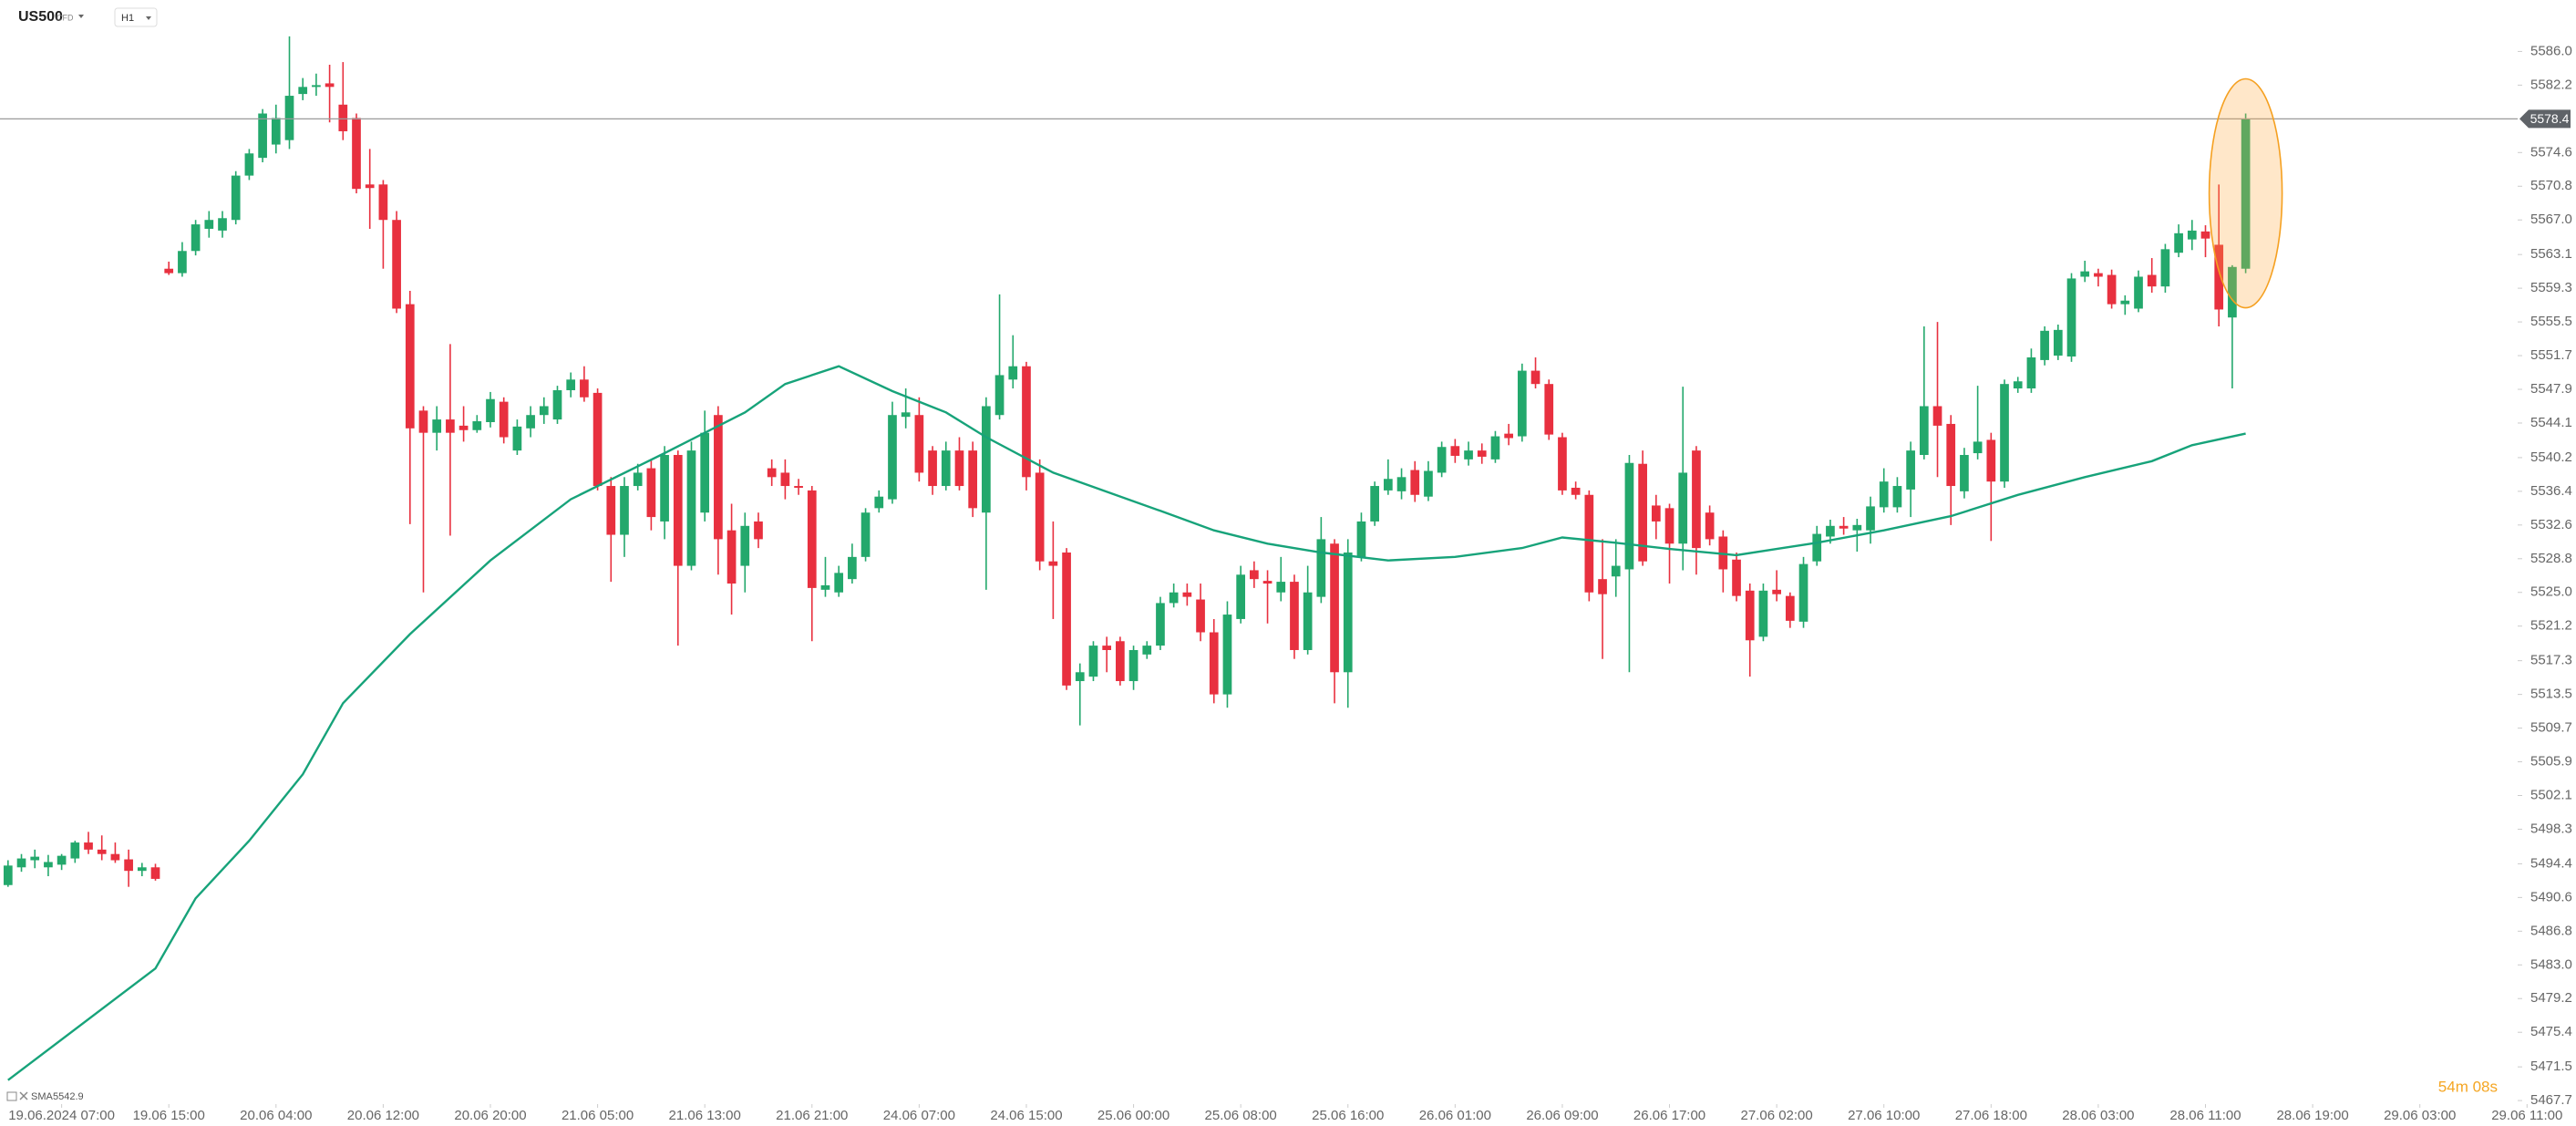 This screenshot has height=1126, width=2576. What do you see at coordinates (81, 17) in the screenshot?
I see `symbol-dropdown-arrow` at bounding box center [81, 17].